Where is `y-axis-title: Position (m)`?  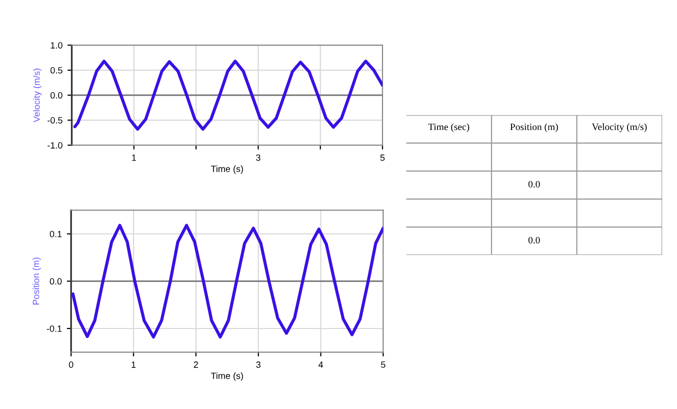 y-axis-title: Position (m) is located at coordinates (36, 281).